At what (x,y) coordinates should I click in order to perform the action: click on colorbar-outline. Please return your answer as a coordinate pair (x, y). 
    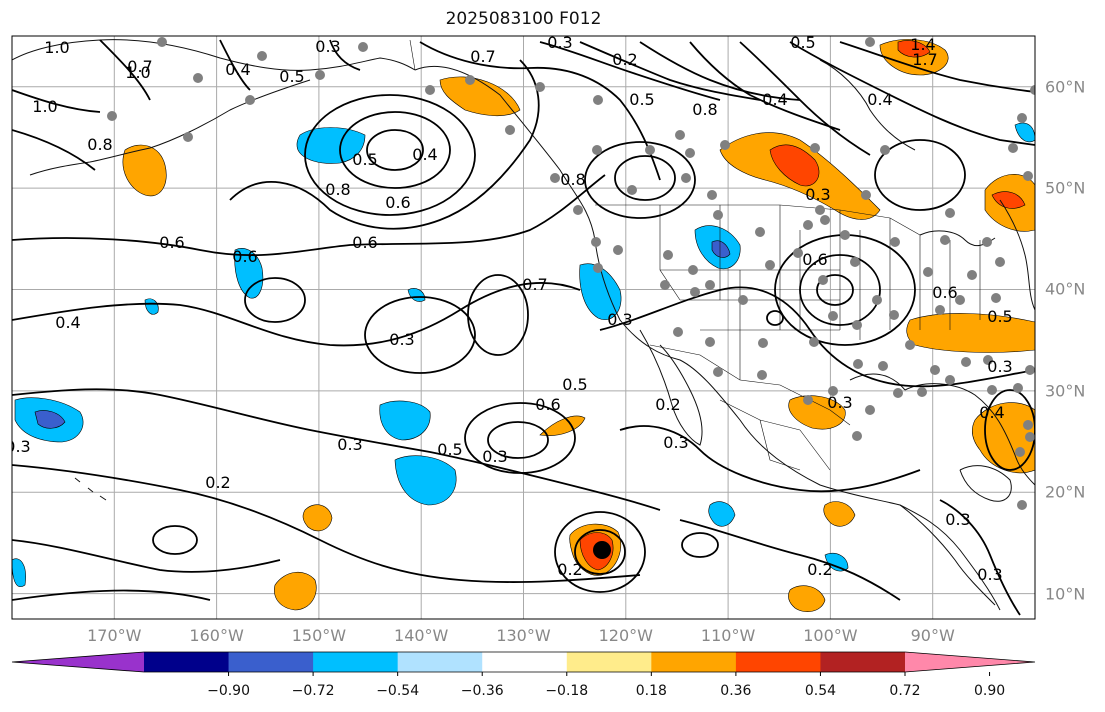
    Looking at the image, I should click on (523, 662).